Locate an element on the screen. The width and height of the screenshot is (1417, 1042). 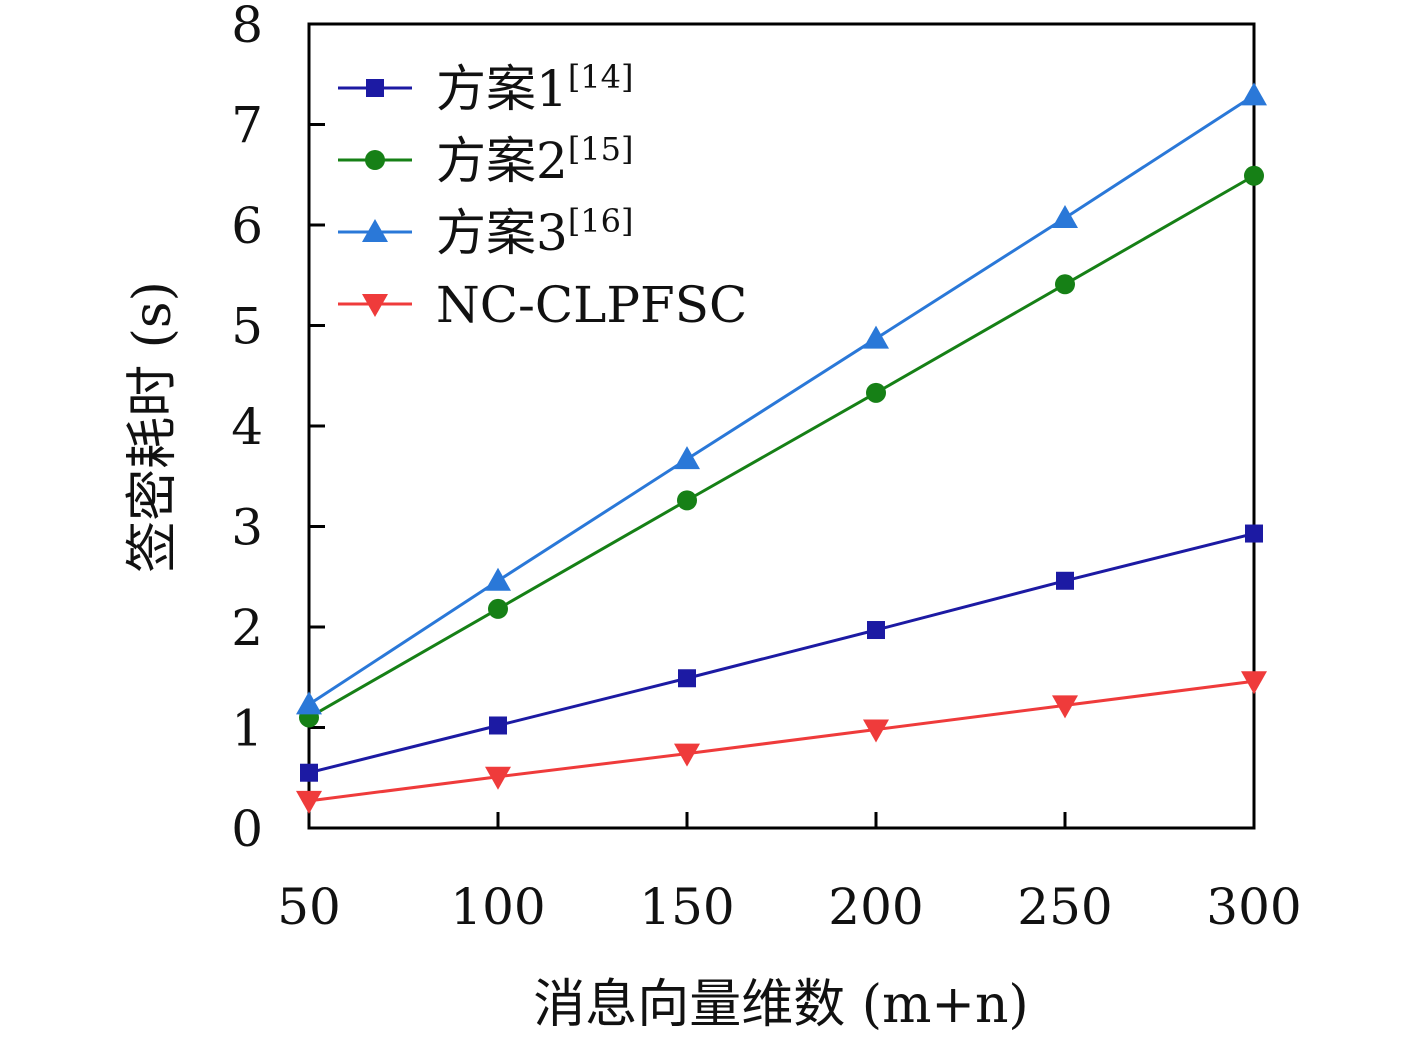
legend-label: 方案3[16] is located at coordinates (535, 232).